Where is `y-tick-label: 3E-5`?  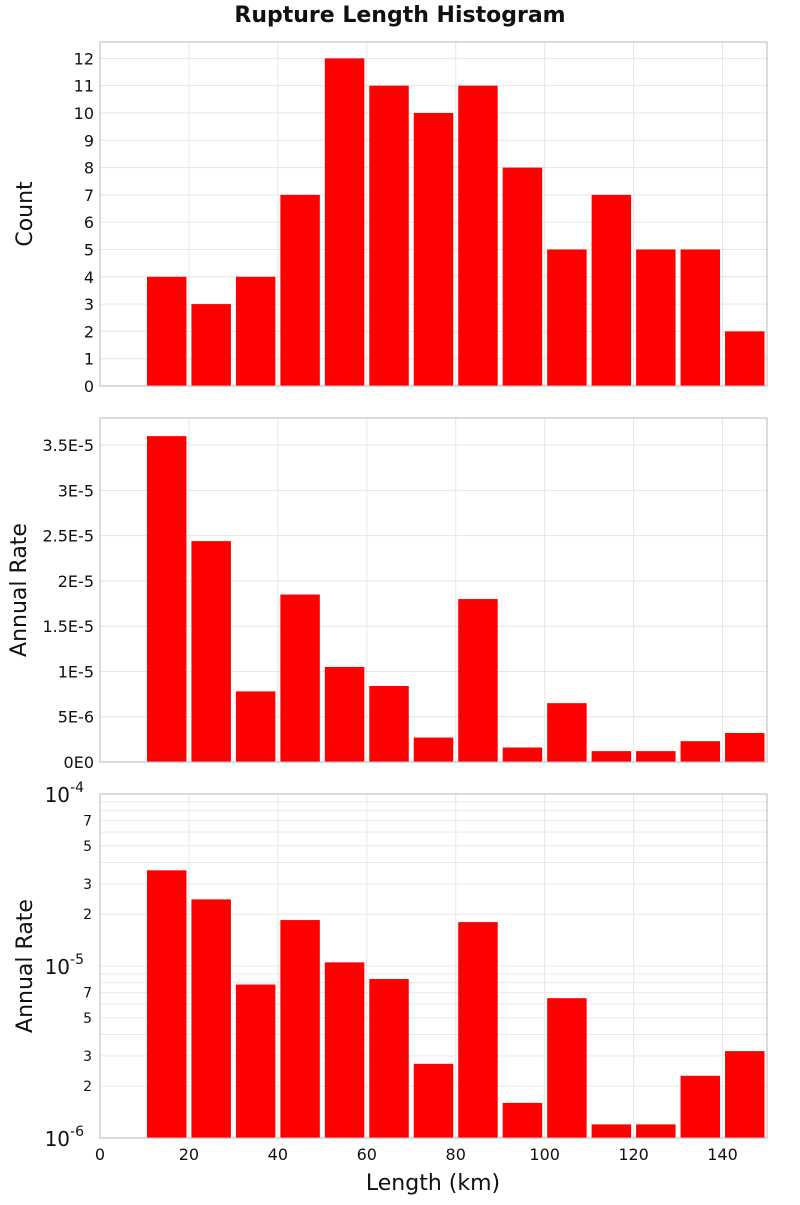 y-tick-label: 3E-5 is located at coordinates (76, 490).